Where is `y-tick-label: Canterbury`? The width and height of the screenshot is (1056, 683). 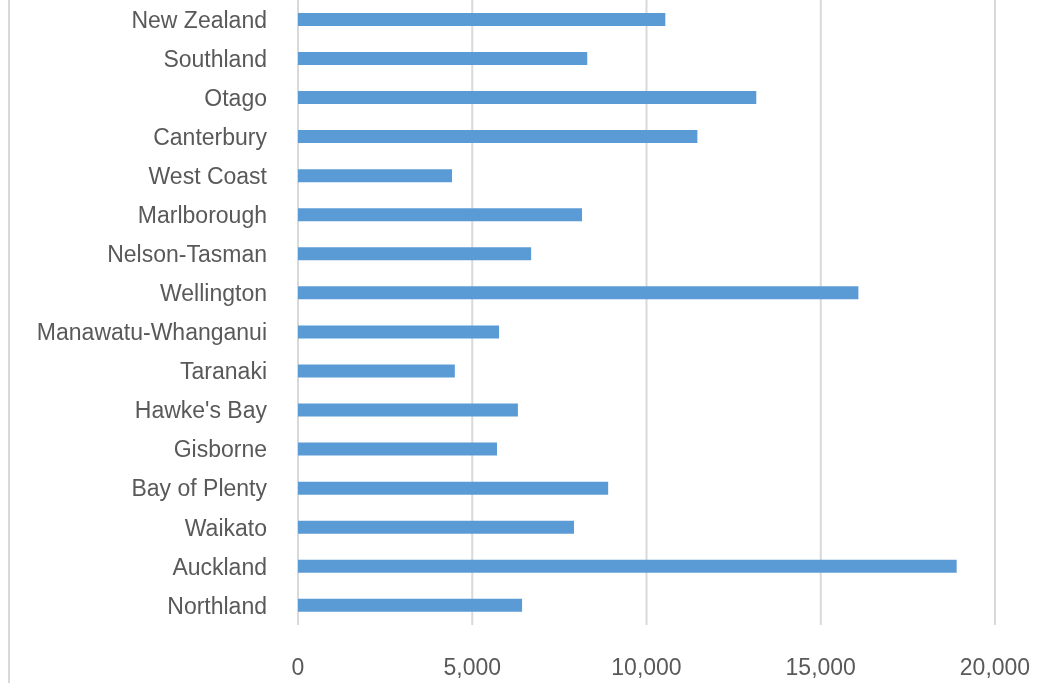
y-tick-label: Canterbury is located at coordinates (210, 136).